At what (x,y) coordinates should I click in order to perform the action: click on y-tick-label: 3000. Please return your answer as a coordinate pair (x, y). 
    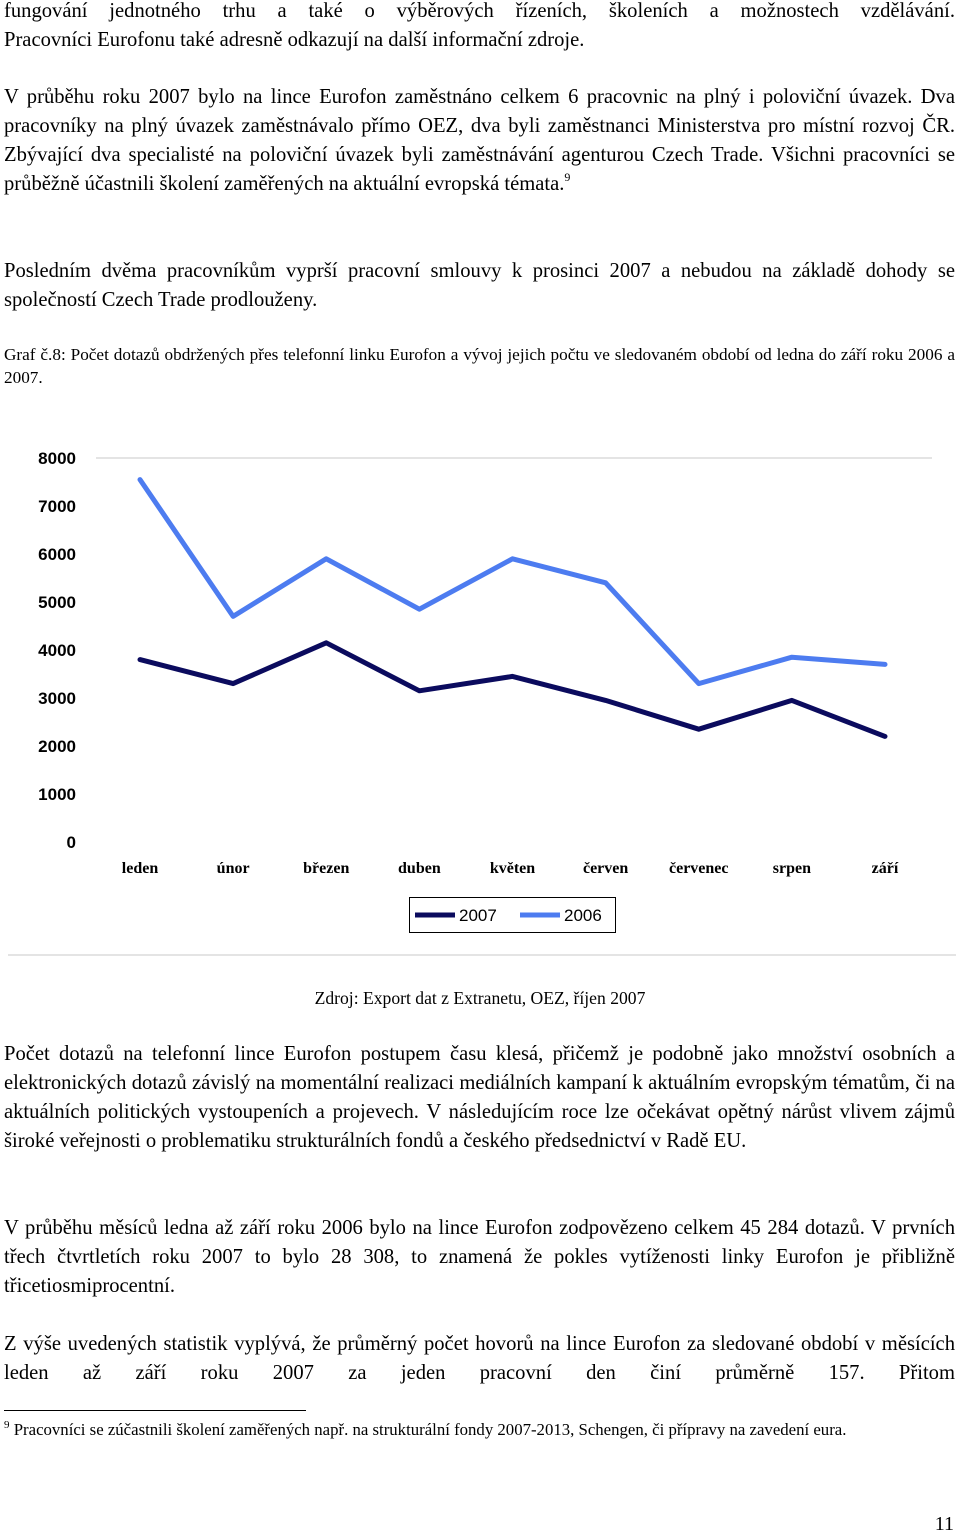
    Looking at the image, I should click on (57, 698).